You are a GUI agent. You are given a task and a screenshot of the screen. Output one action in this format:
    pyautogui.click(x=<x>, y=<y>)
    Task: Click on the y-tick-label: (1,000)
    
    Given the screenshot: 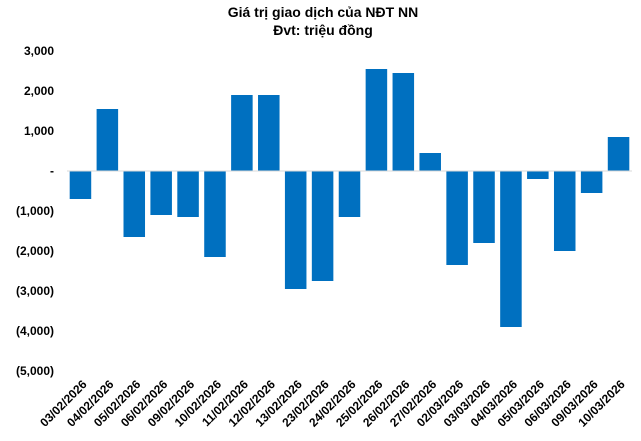 What is the action you would take?
    pyautogui.click(x=35, y=211)
    